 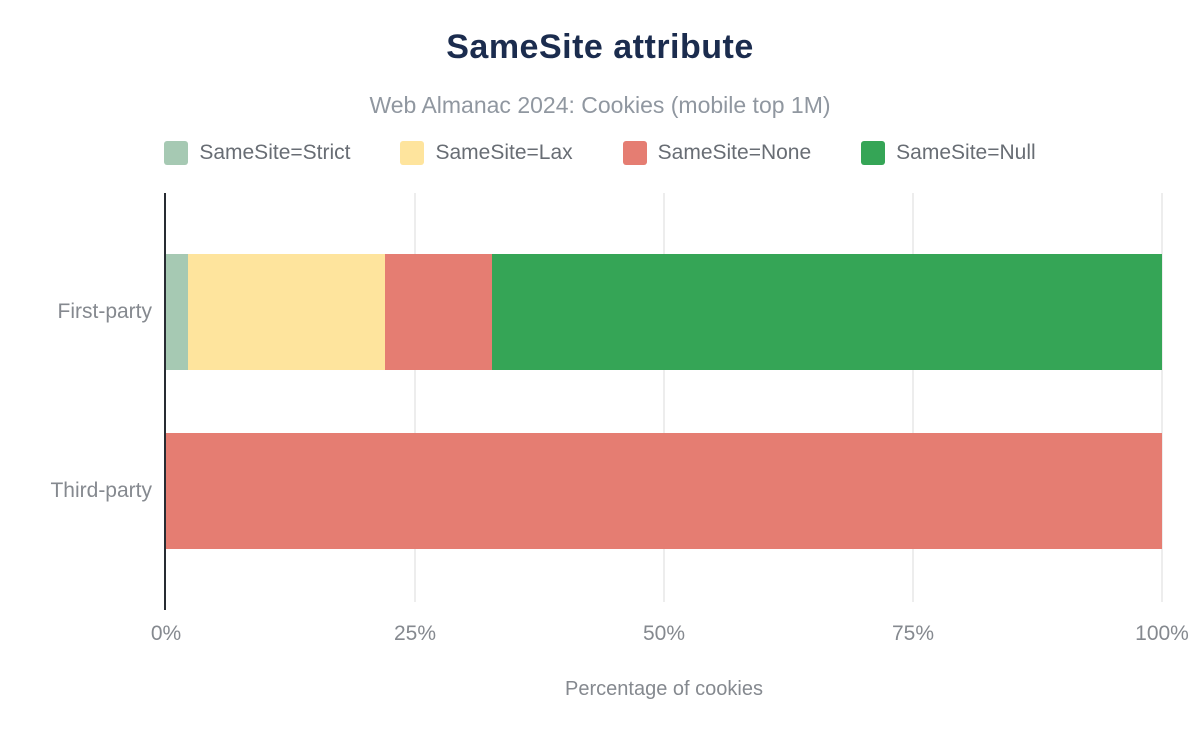 I want to click on bar-segment-first-party-samesite-null, so click(x=826, y=312).